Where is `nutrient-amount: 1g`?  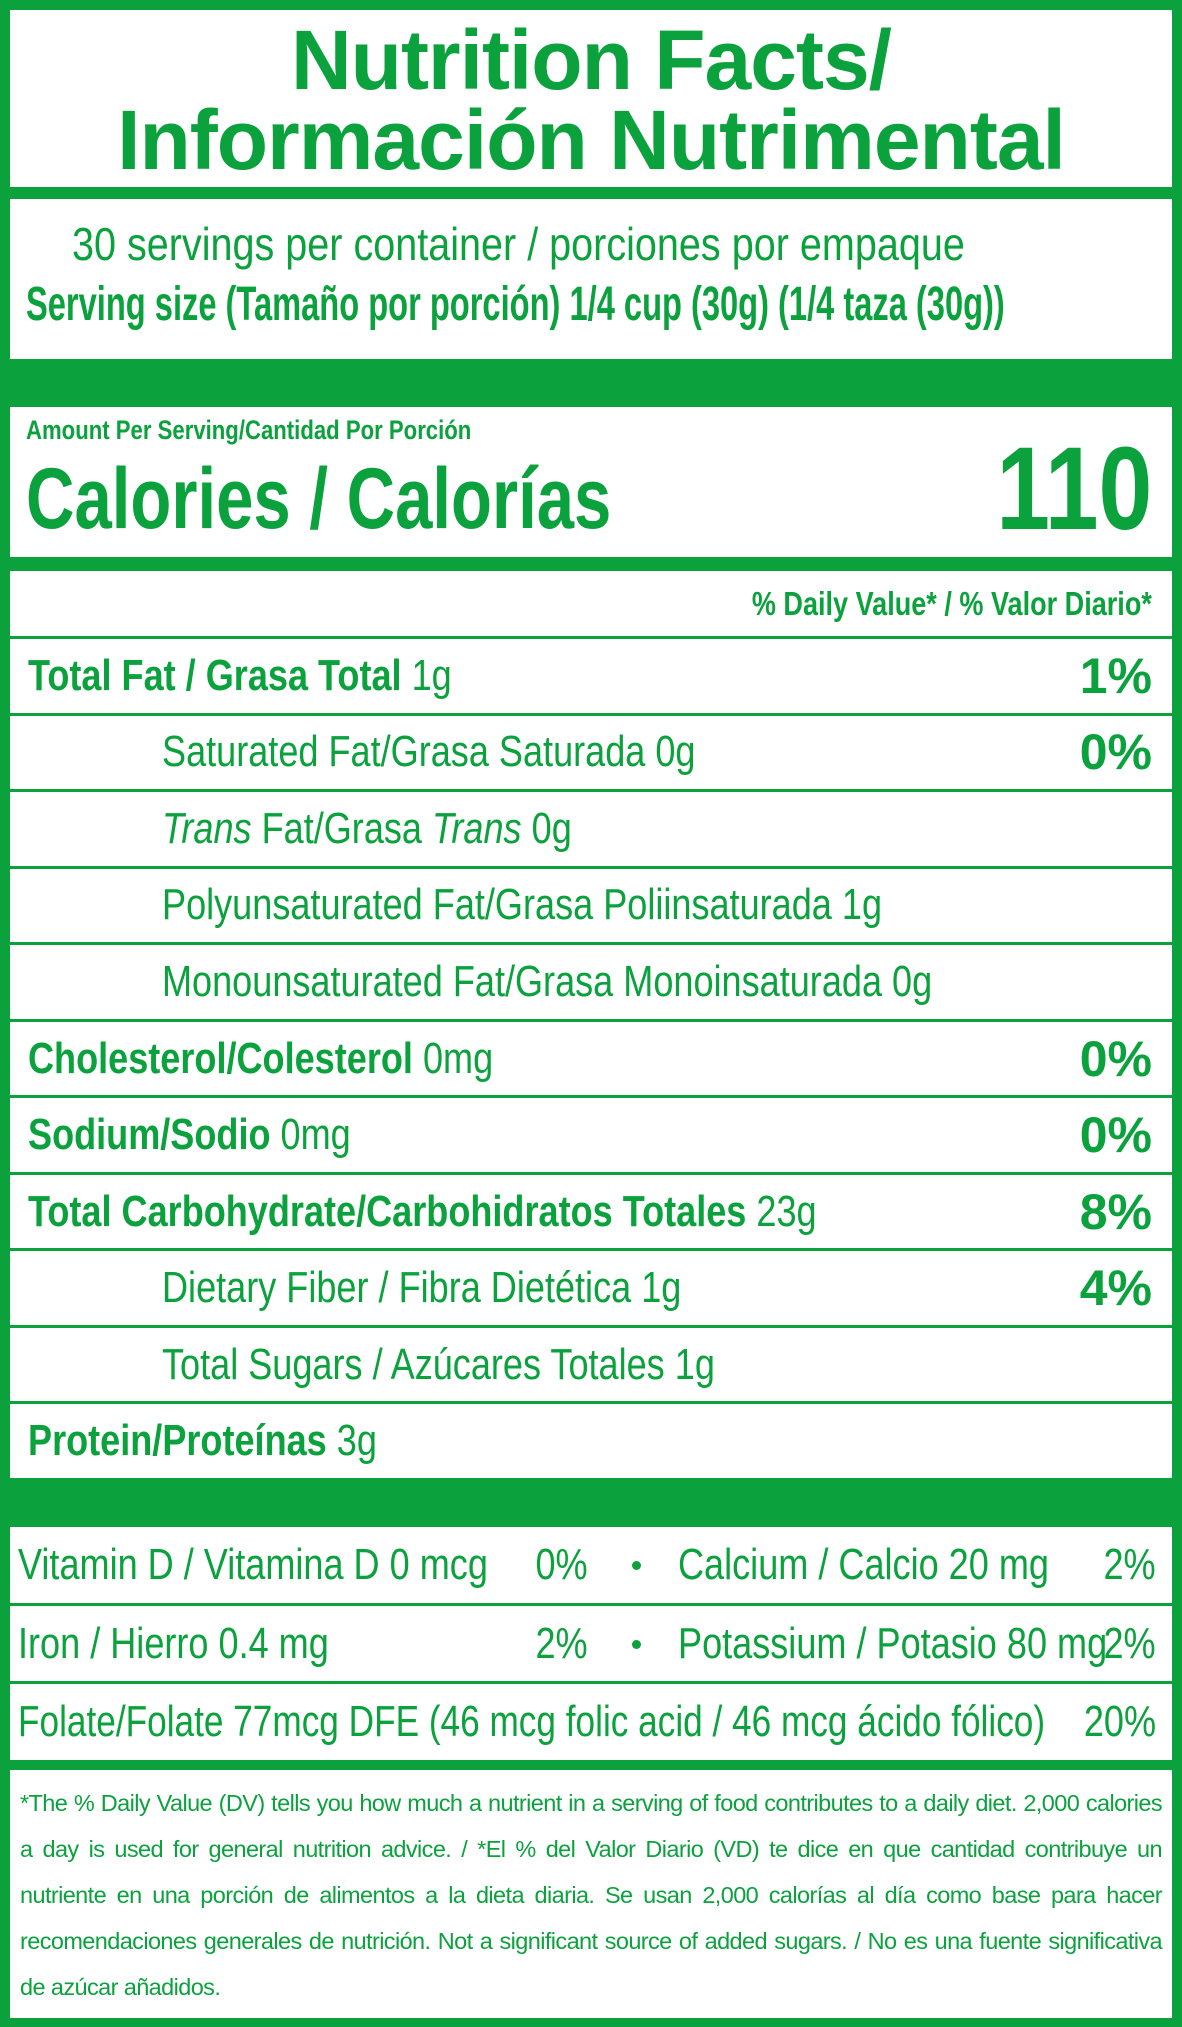 nutrient-amount: 1g is located at coordinates (431, 675).